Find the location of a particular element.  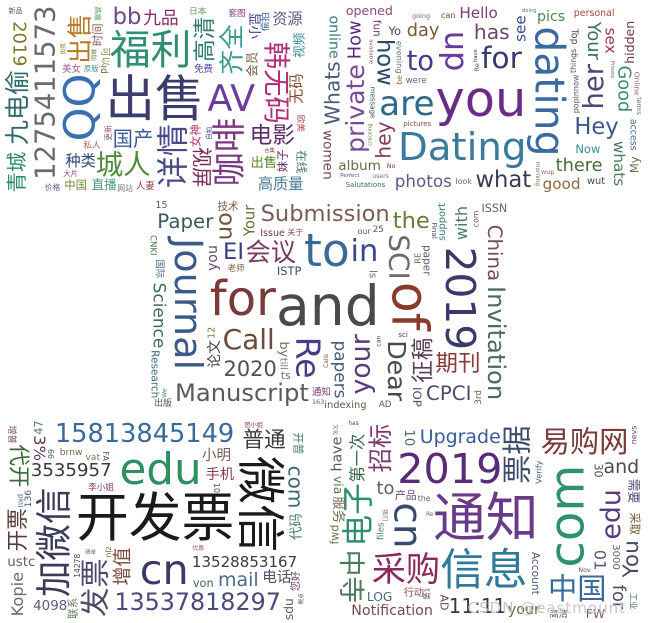

cloud-word: Issue is located at coordinates (272, 234).